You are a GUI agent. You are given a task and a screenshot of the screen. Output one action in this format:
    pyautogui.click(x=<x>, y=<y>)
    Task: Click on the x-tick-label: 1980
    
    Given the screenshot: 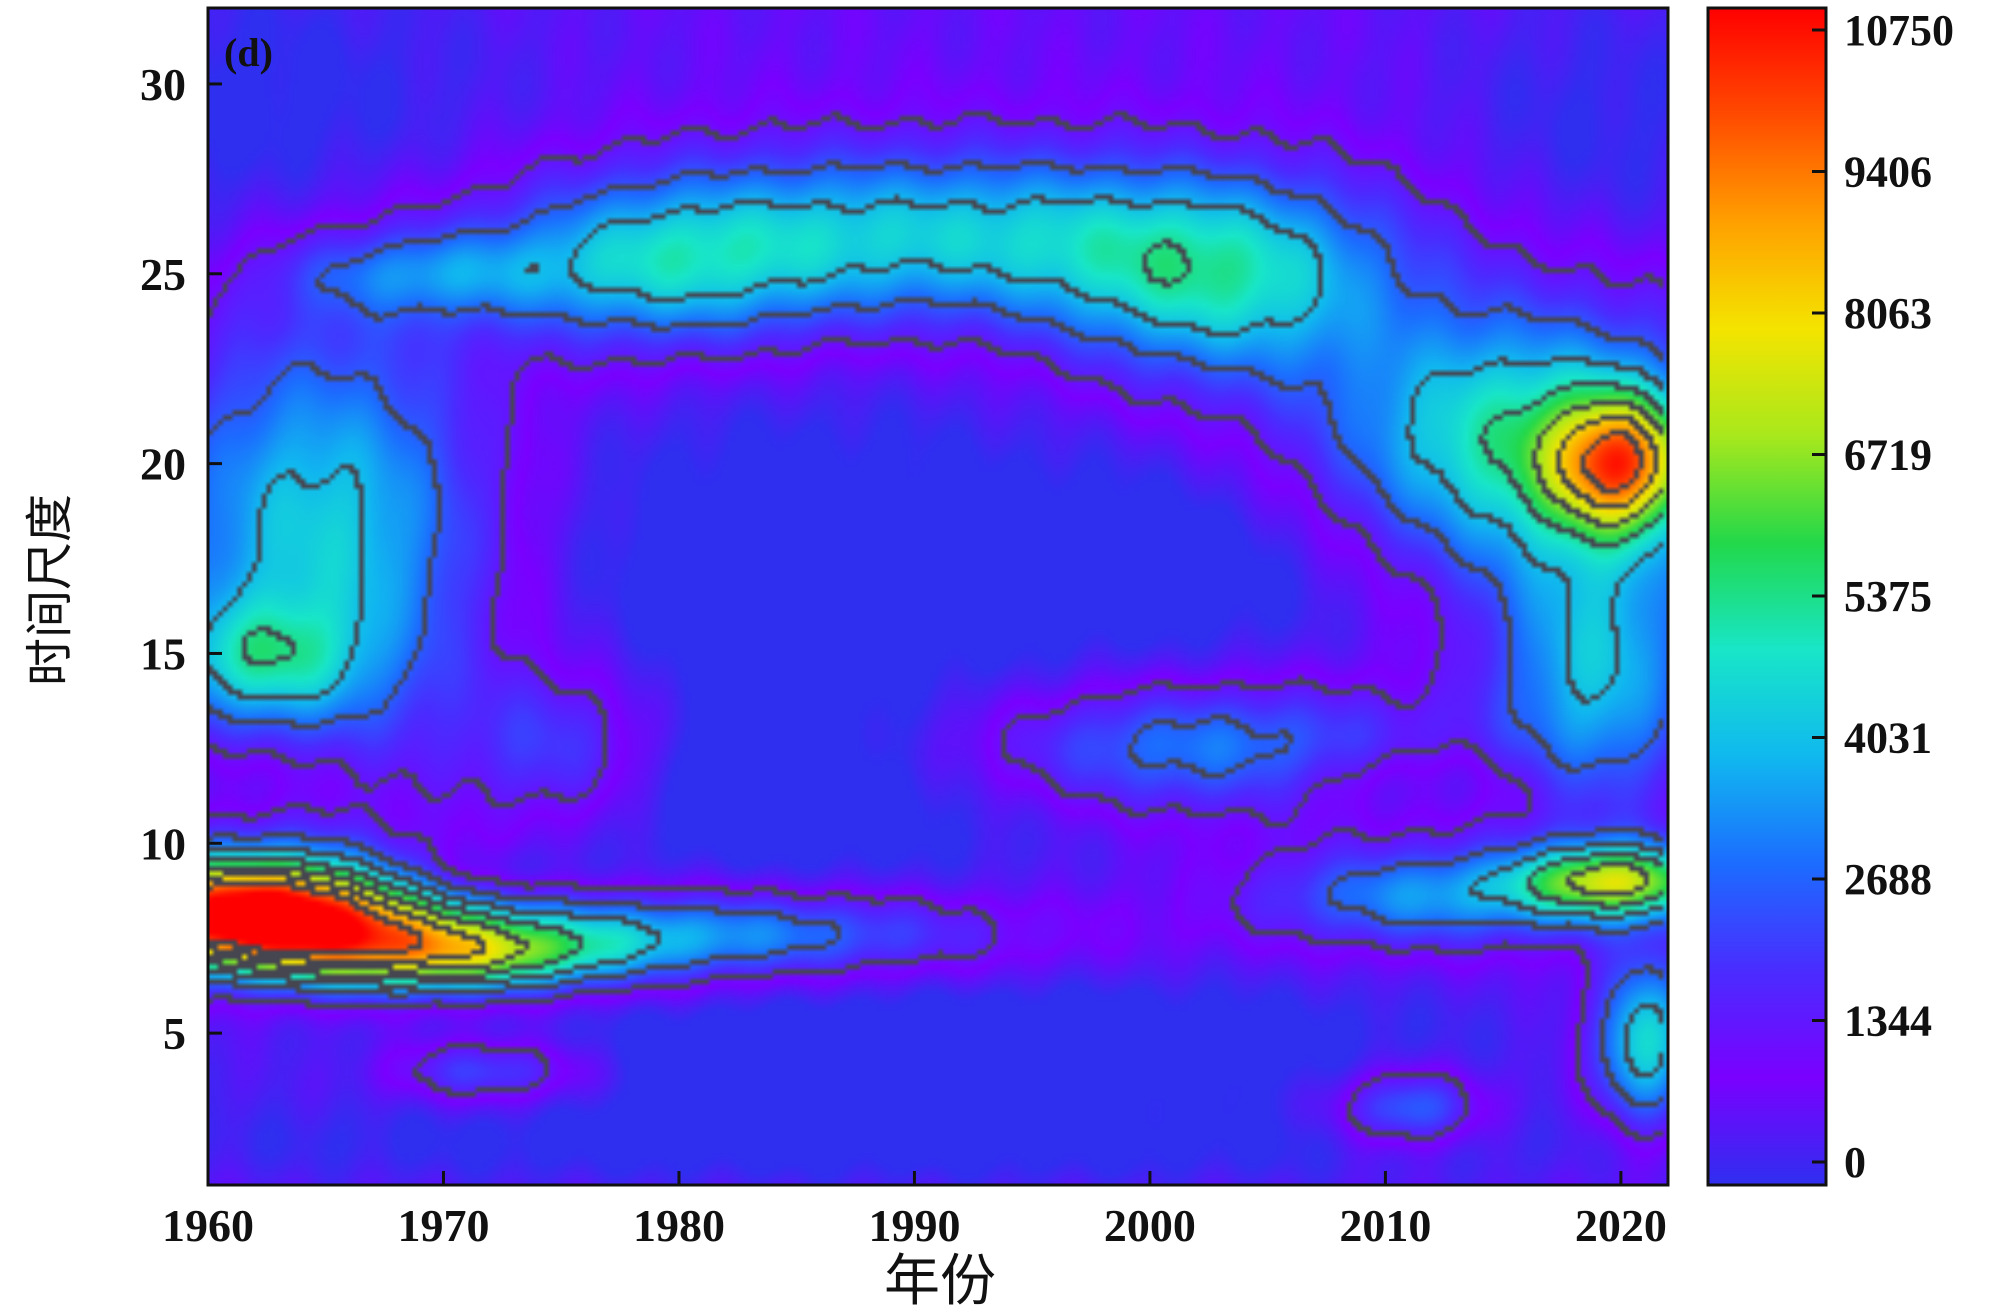 What is the action you would take?
    pyautogui.click(x=679, y=1225)
    